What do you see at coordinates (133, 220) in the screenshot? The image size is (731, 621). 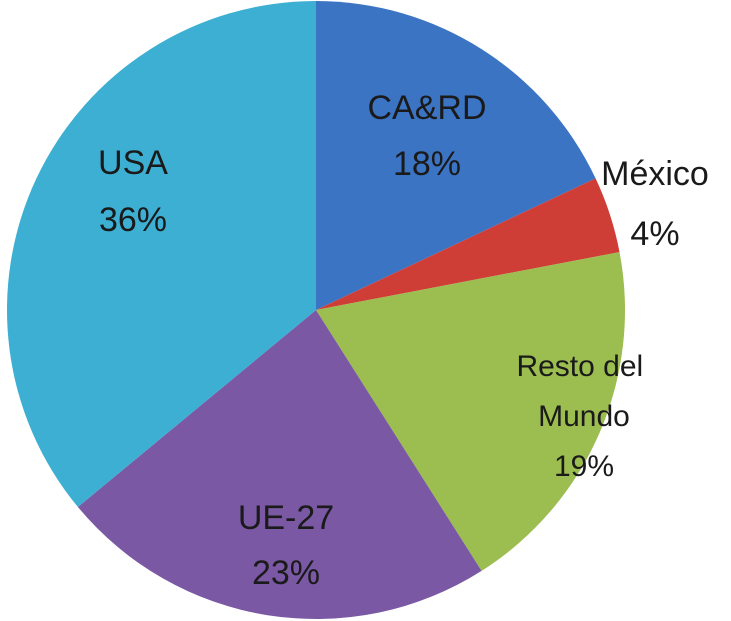 I see `slice-value-label: 36%` at bounding box center [133, 220].